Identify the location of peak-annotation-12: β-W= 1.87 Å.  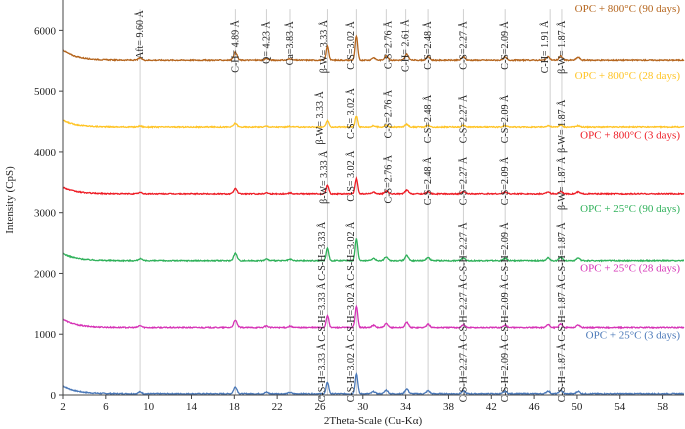
(562, 47).